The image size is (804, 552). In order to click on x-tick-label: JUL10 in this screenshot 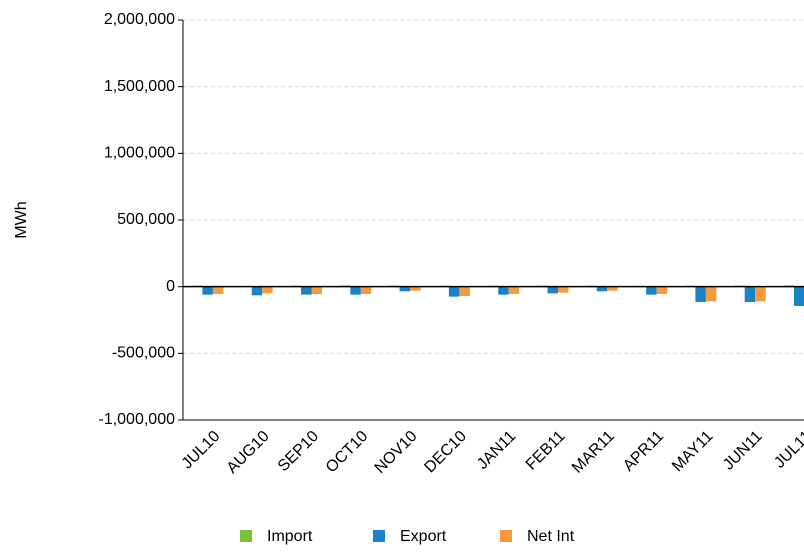, I will do `click(201, 450)`.